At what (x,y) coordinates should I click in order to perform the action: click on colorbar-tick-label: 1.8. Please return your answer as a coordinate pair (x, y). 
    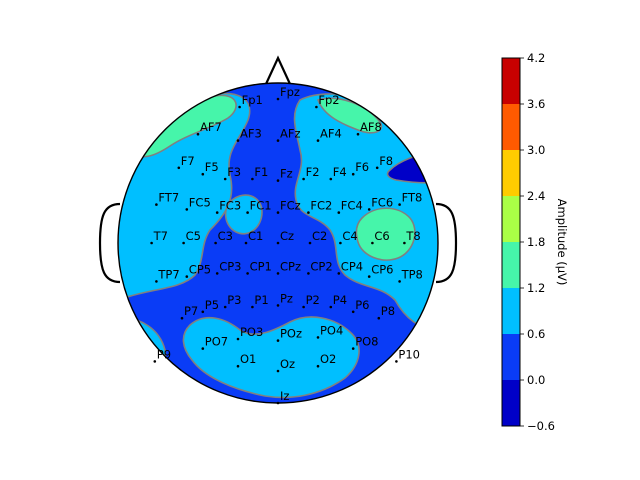
    Looking at the image, I should click on (536, 242).